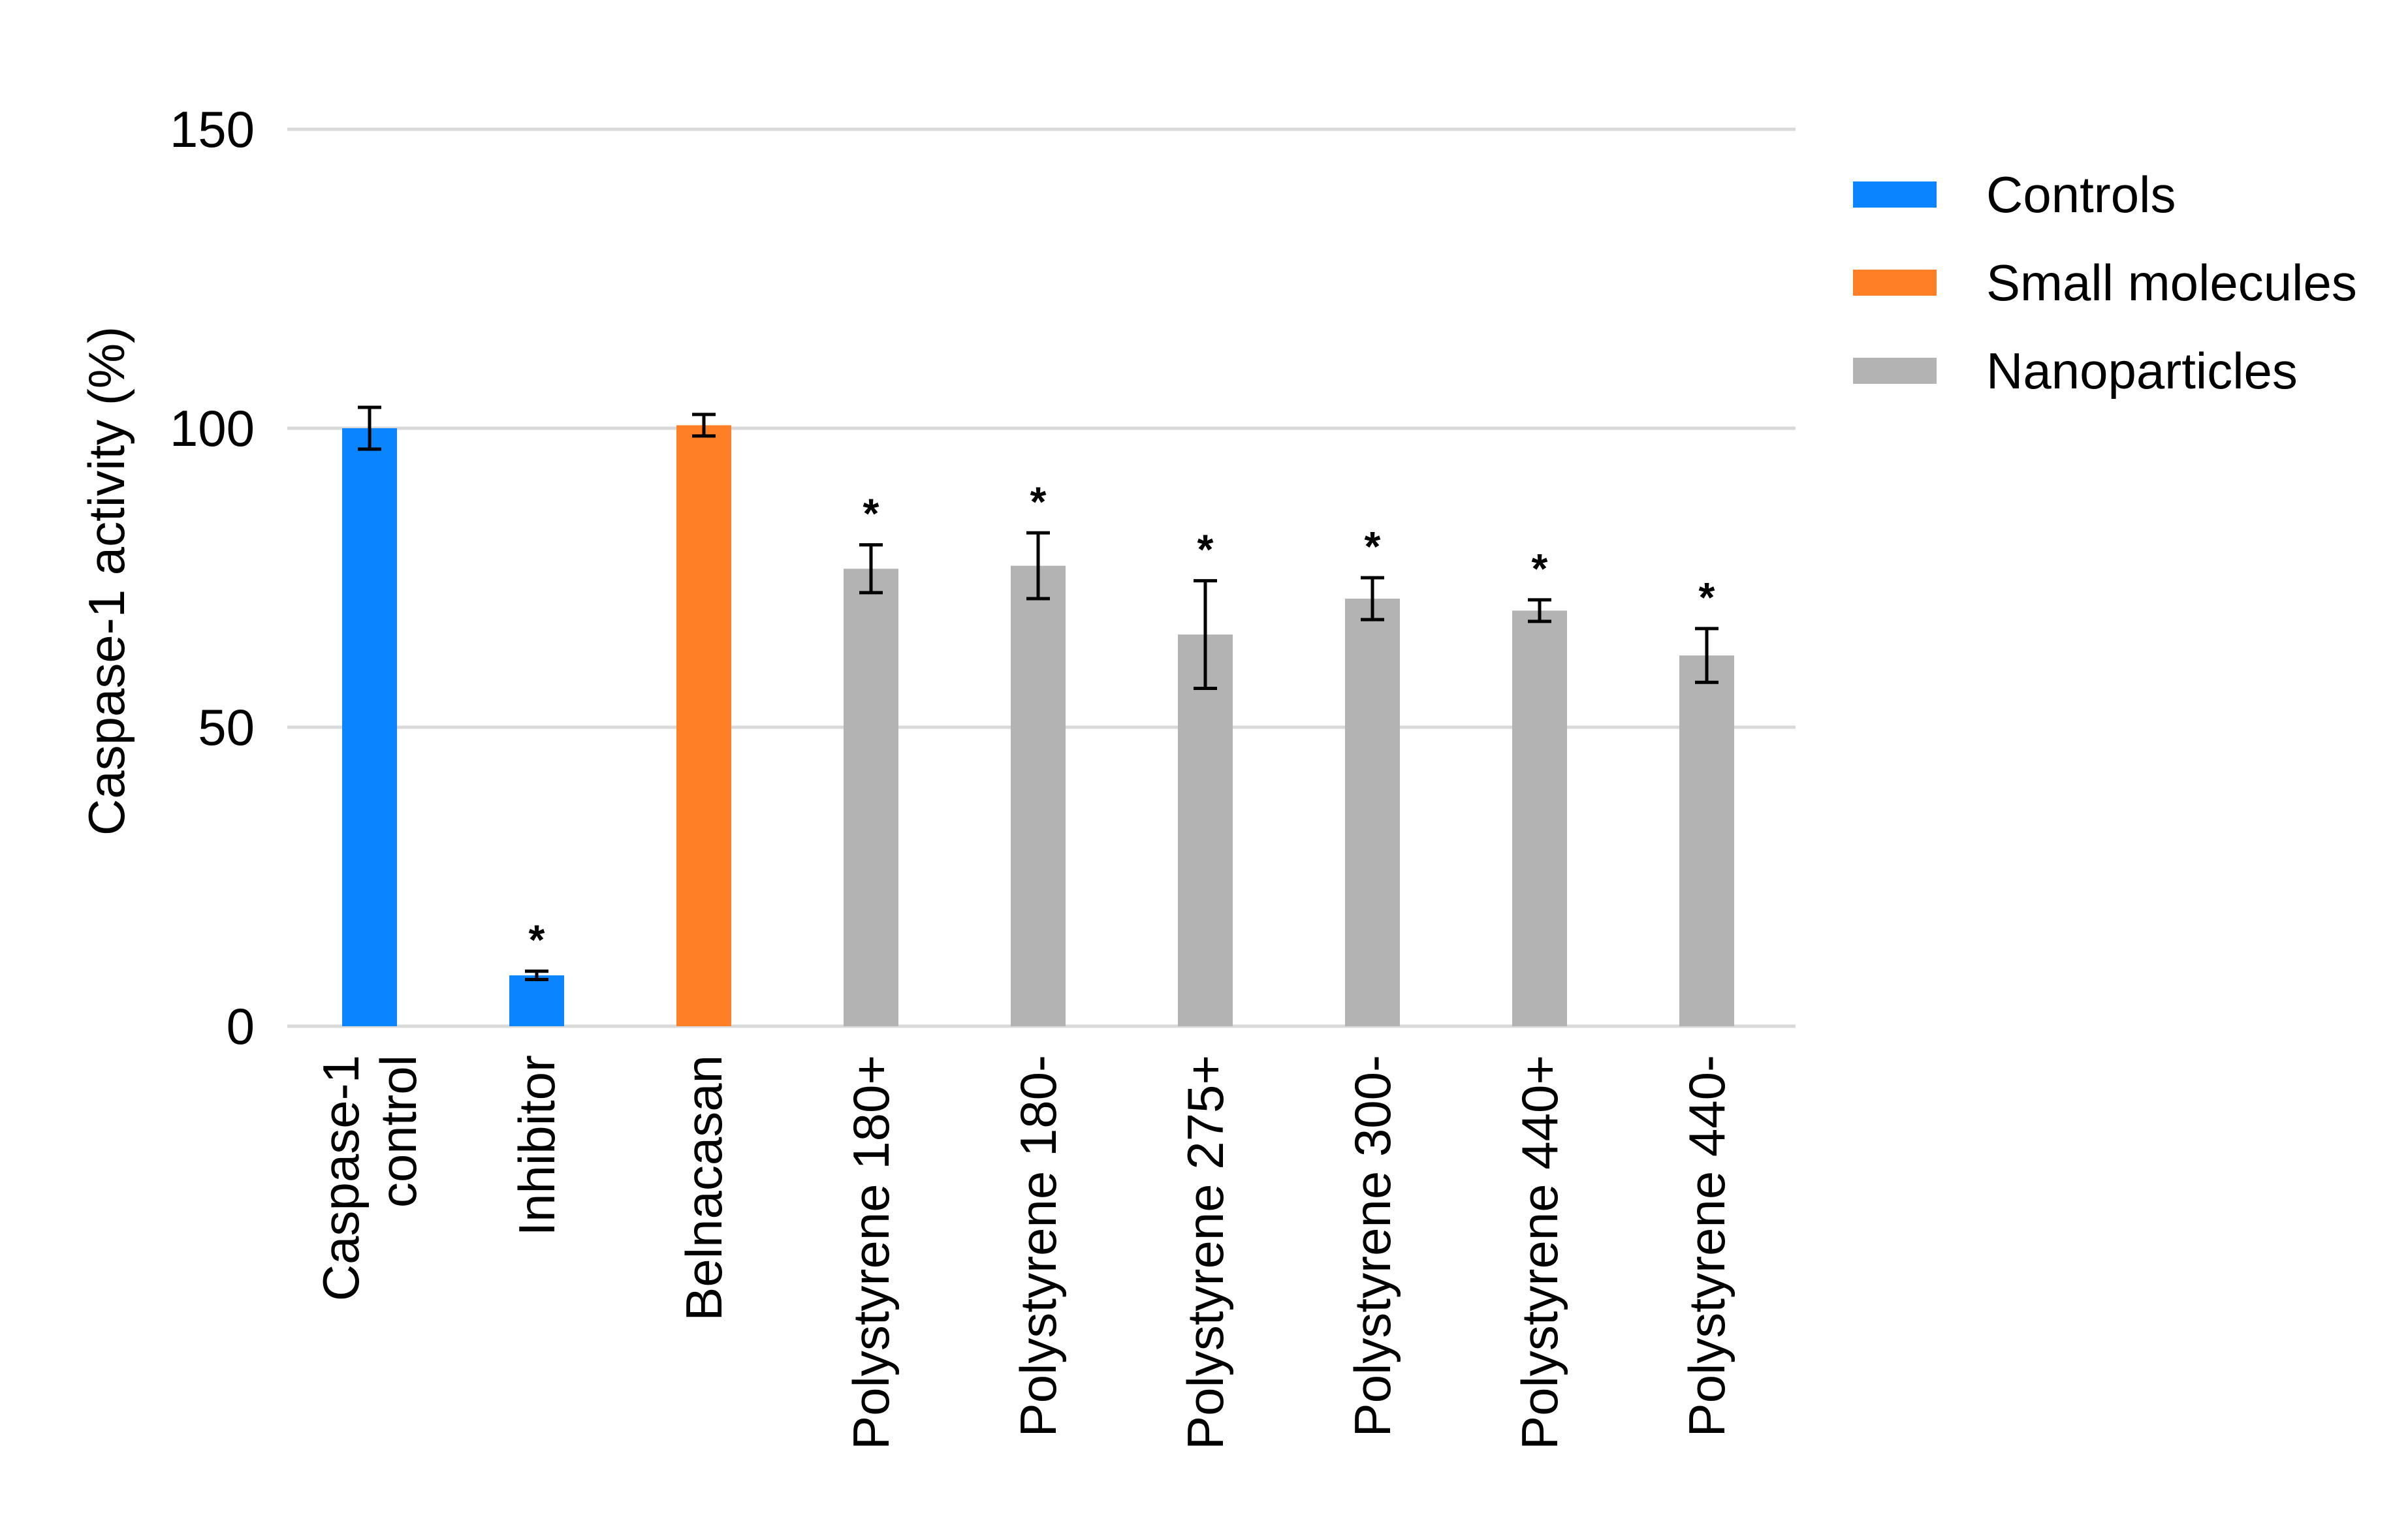  I want to click on legend-label: Nanoparticles, so click(2142, 371).